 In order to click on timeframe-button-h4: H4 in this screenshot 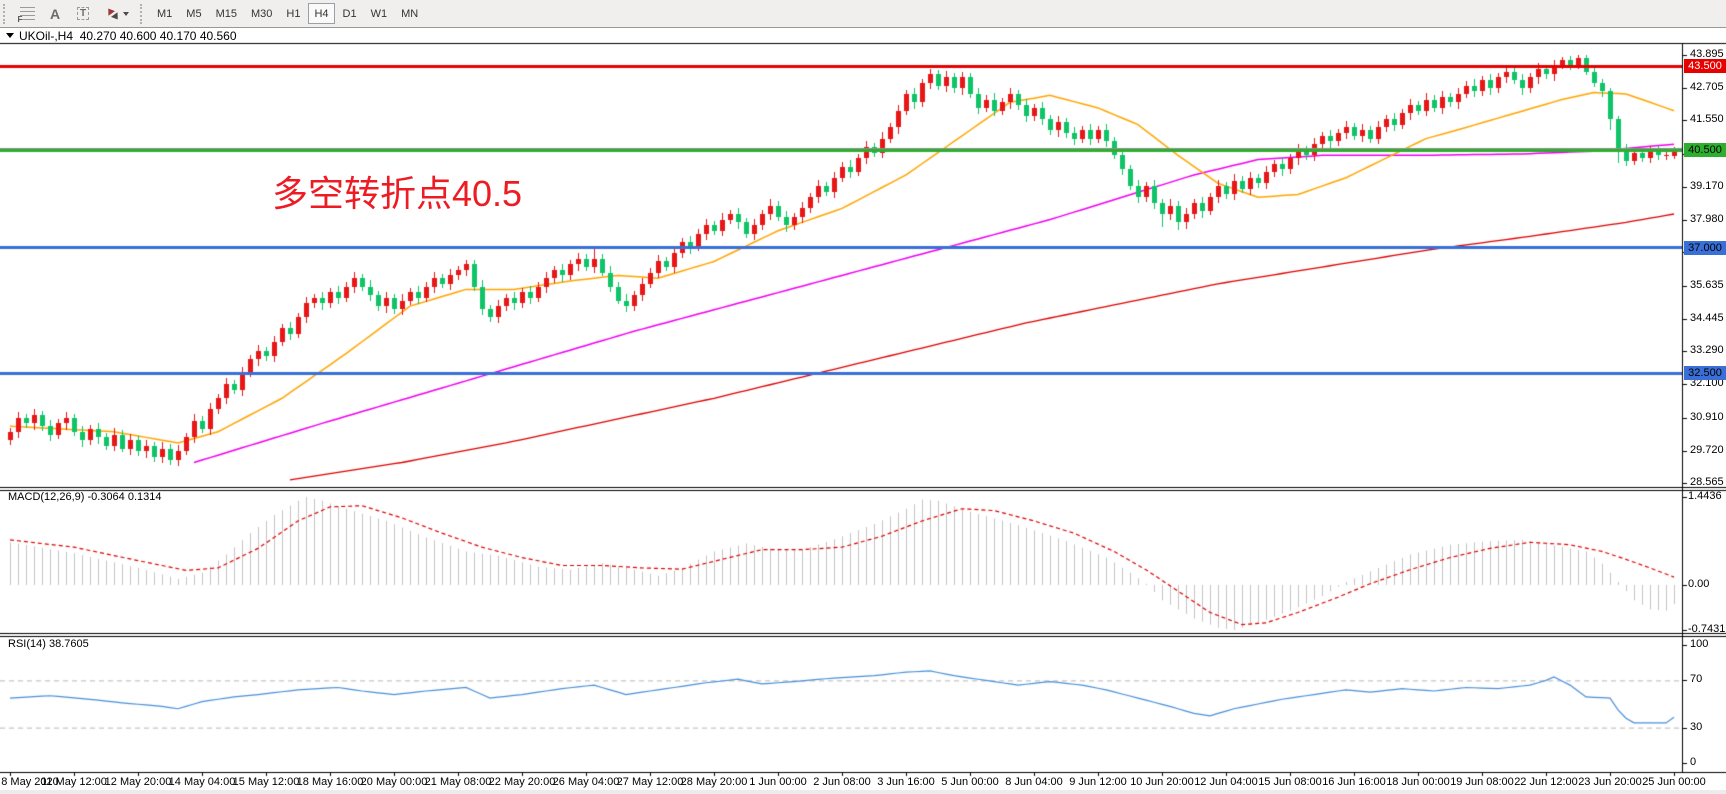, I will do `click(321, 13)`.